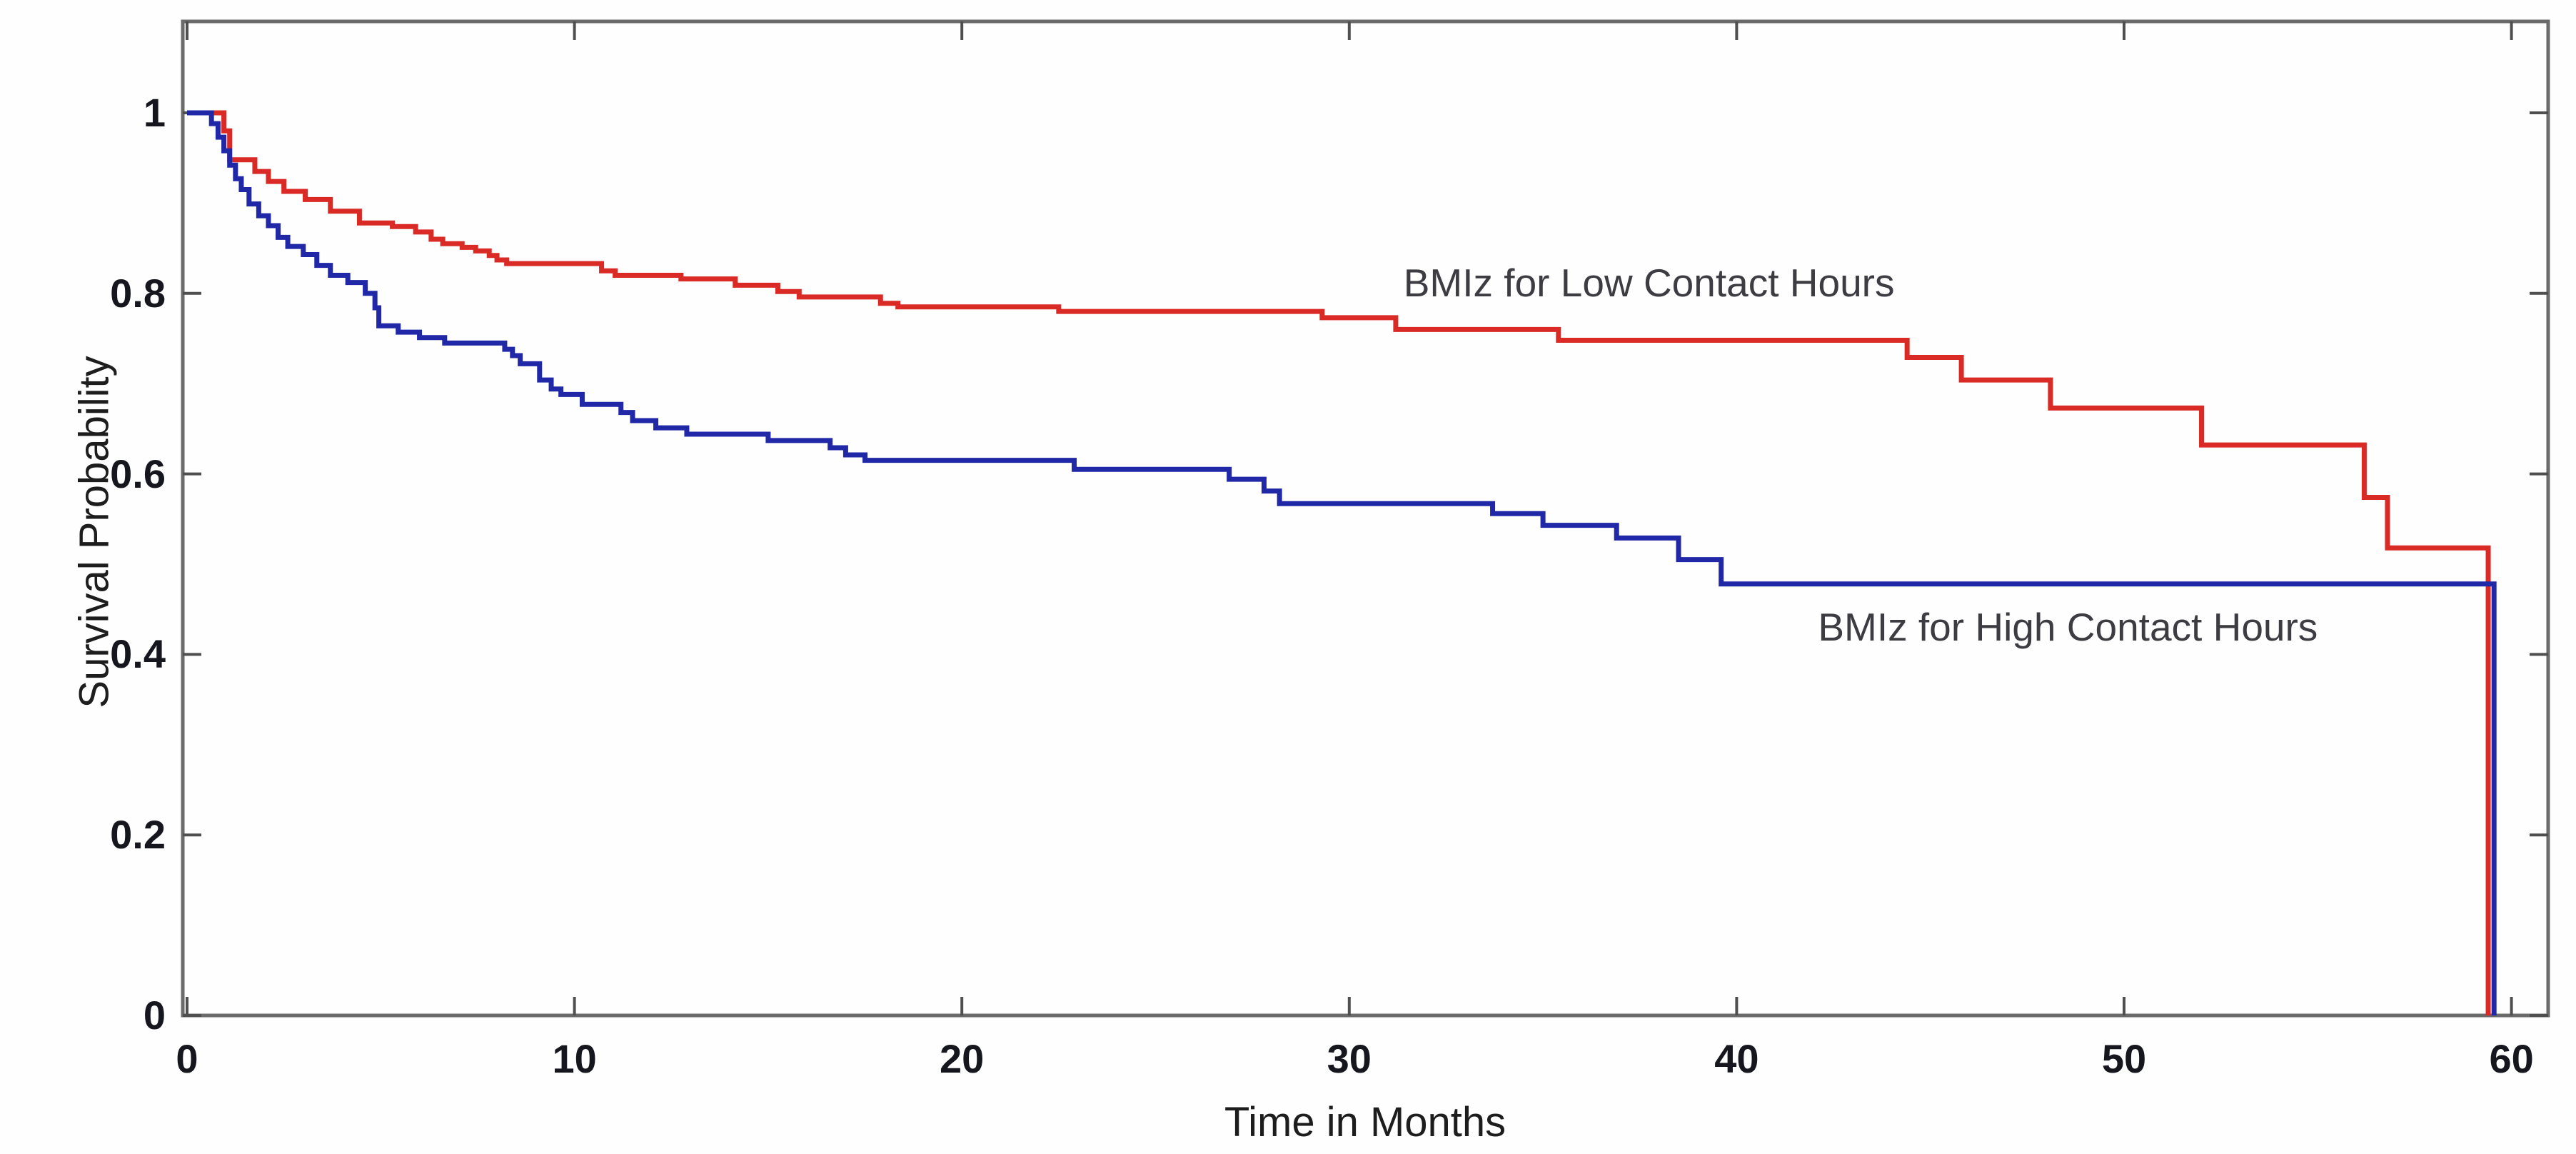  What do you see at coordinates (2068, 626) in the screenshot?
I see `series-label-high-contact-hours: BMIz for High Contact Hours` at bounding box center [2068, 626].